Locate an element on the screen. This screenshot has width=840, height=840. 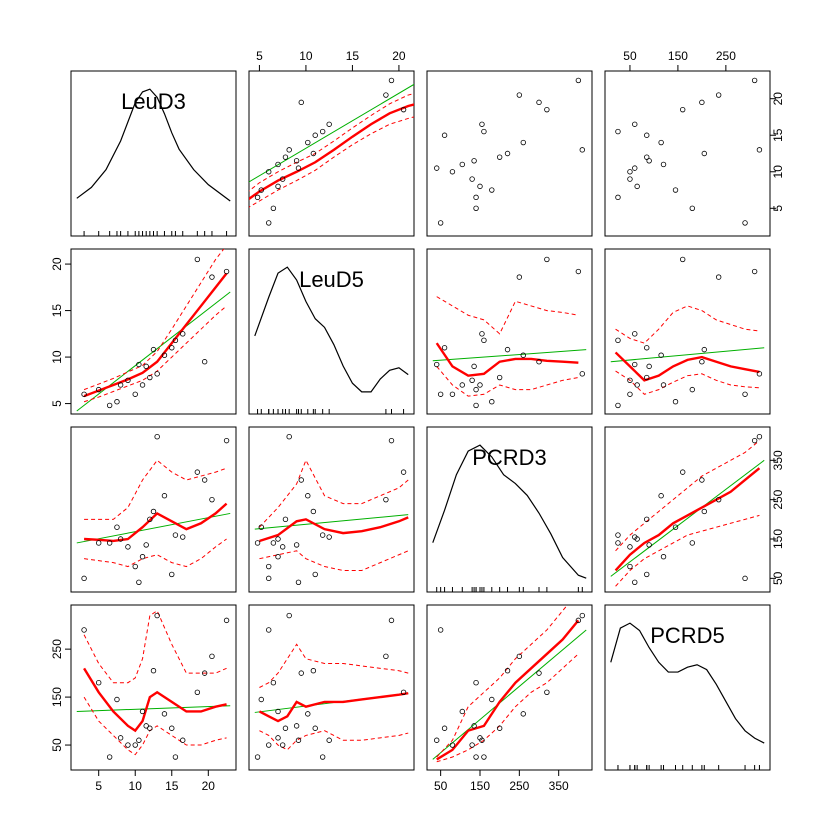
y-tick-label: 250 is located at coordinates (57, 649).